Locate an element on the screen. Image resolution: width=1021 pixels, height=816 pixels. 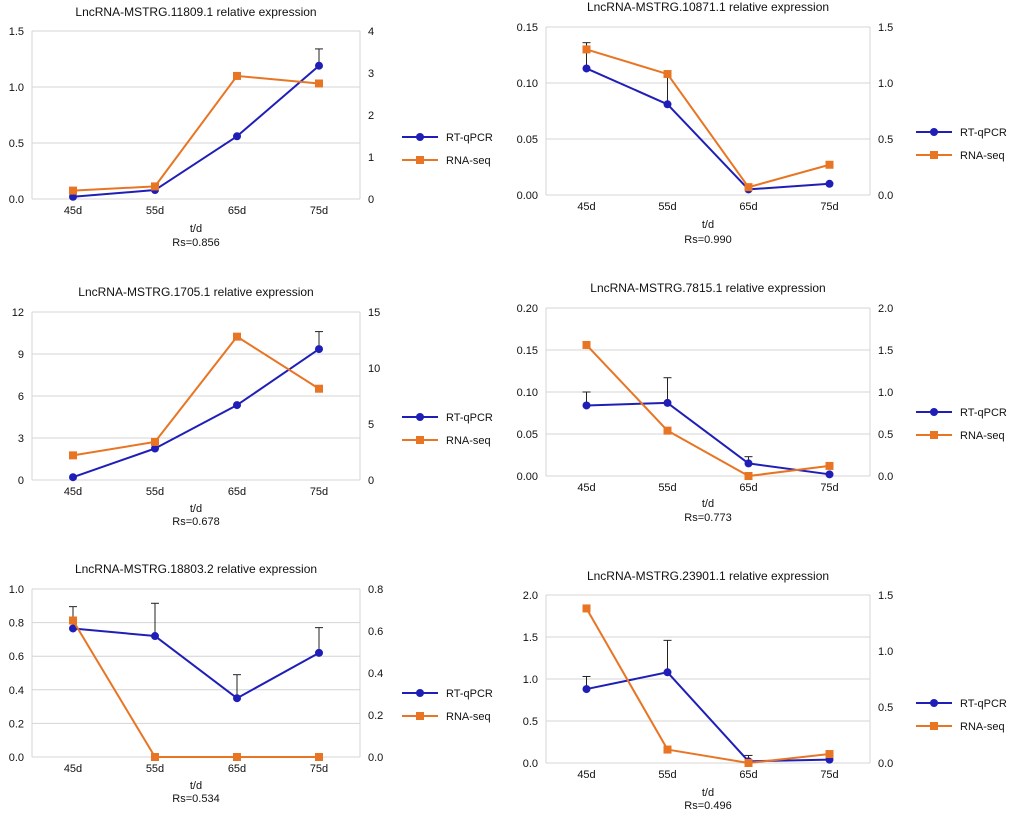
correlation-label: Rs=0.990 is located at coordinates (707, 240).